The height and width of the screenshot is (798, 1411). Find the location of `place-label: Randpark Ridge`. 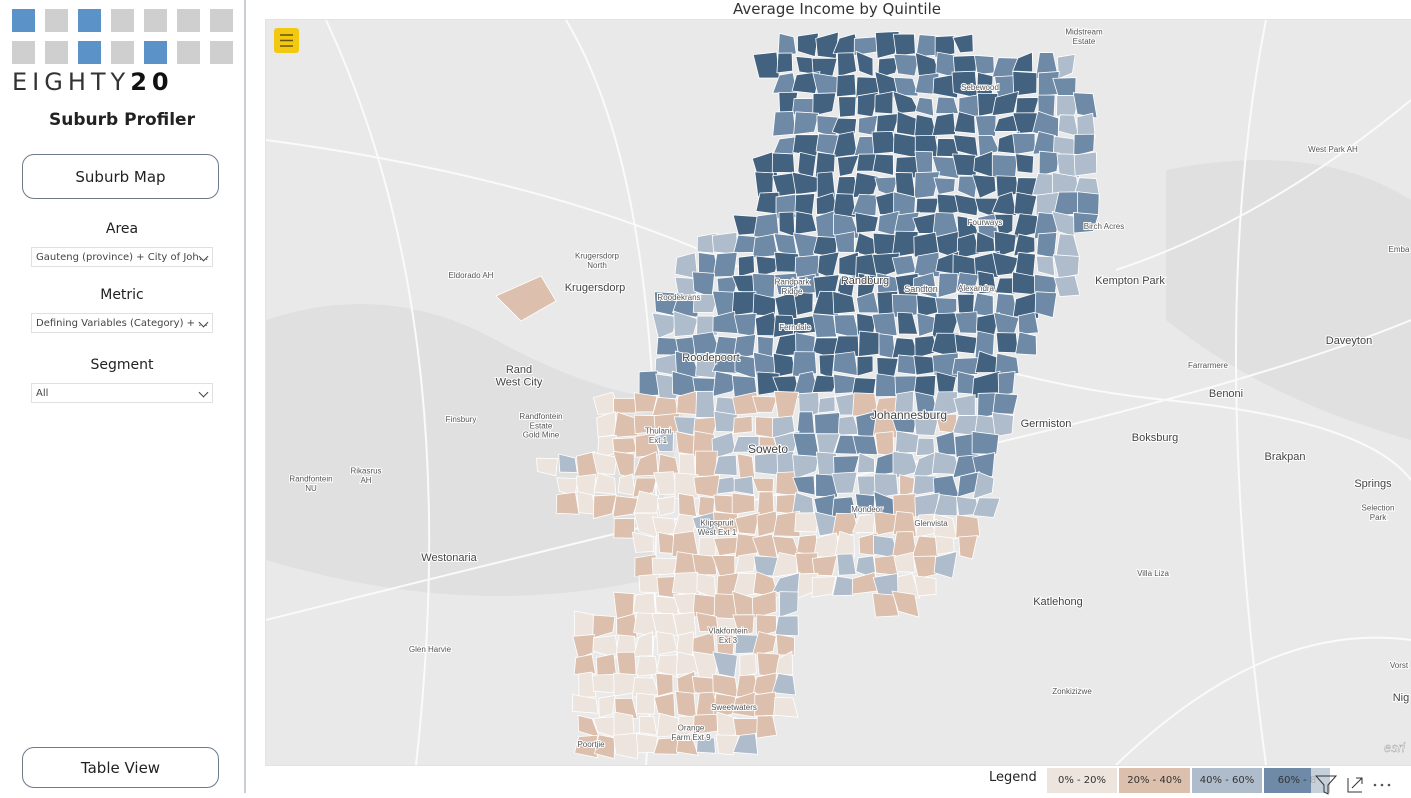

place-label: Randpark Ridge is located at coordinates (793, 287).